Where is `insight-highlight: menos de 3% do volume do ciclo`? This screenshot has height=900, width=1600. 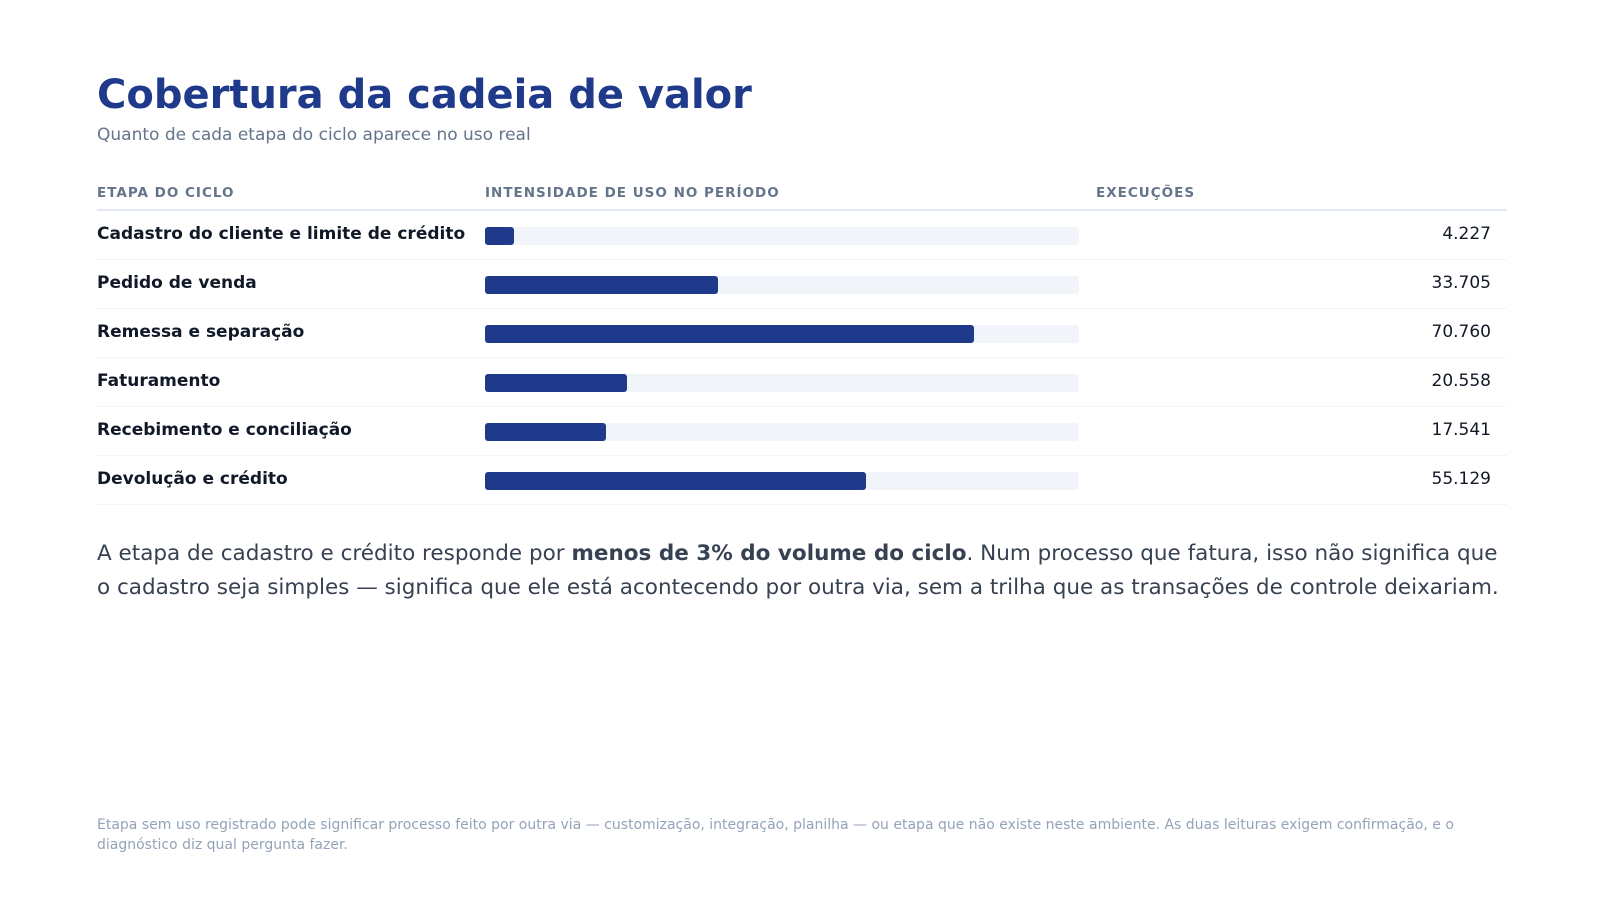
insight-highlight: menos de 3% do volume do ciclo is located at coordinates (769, 553).